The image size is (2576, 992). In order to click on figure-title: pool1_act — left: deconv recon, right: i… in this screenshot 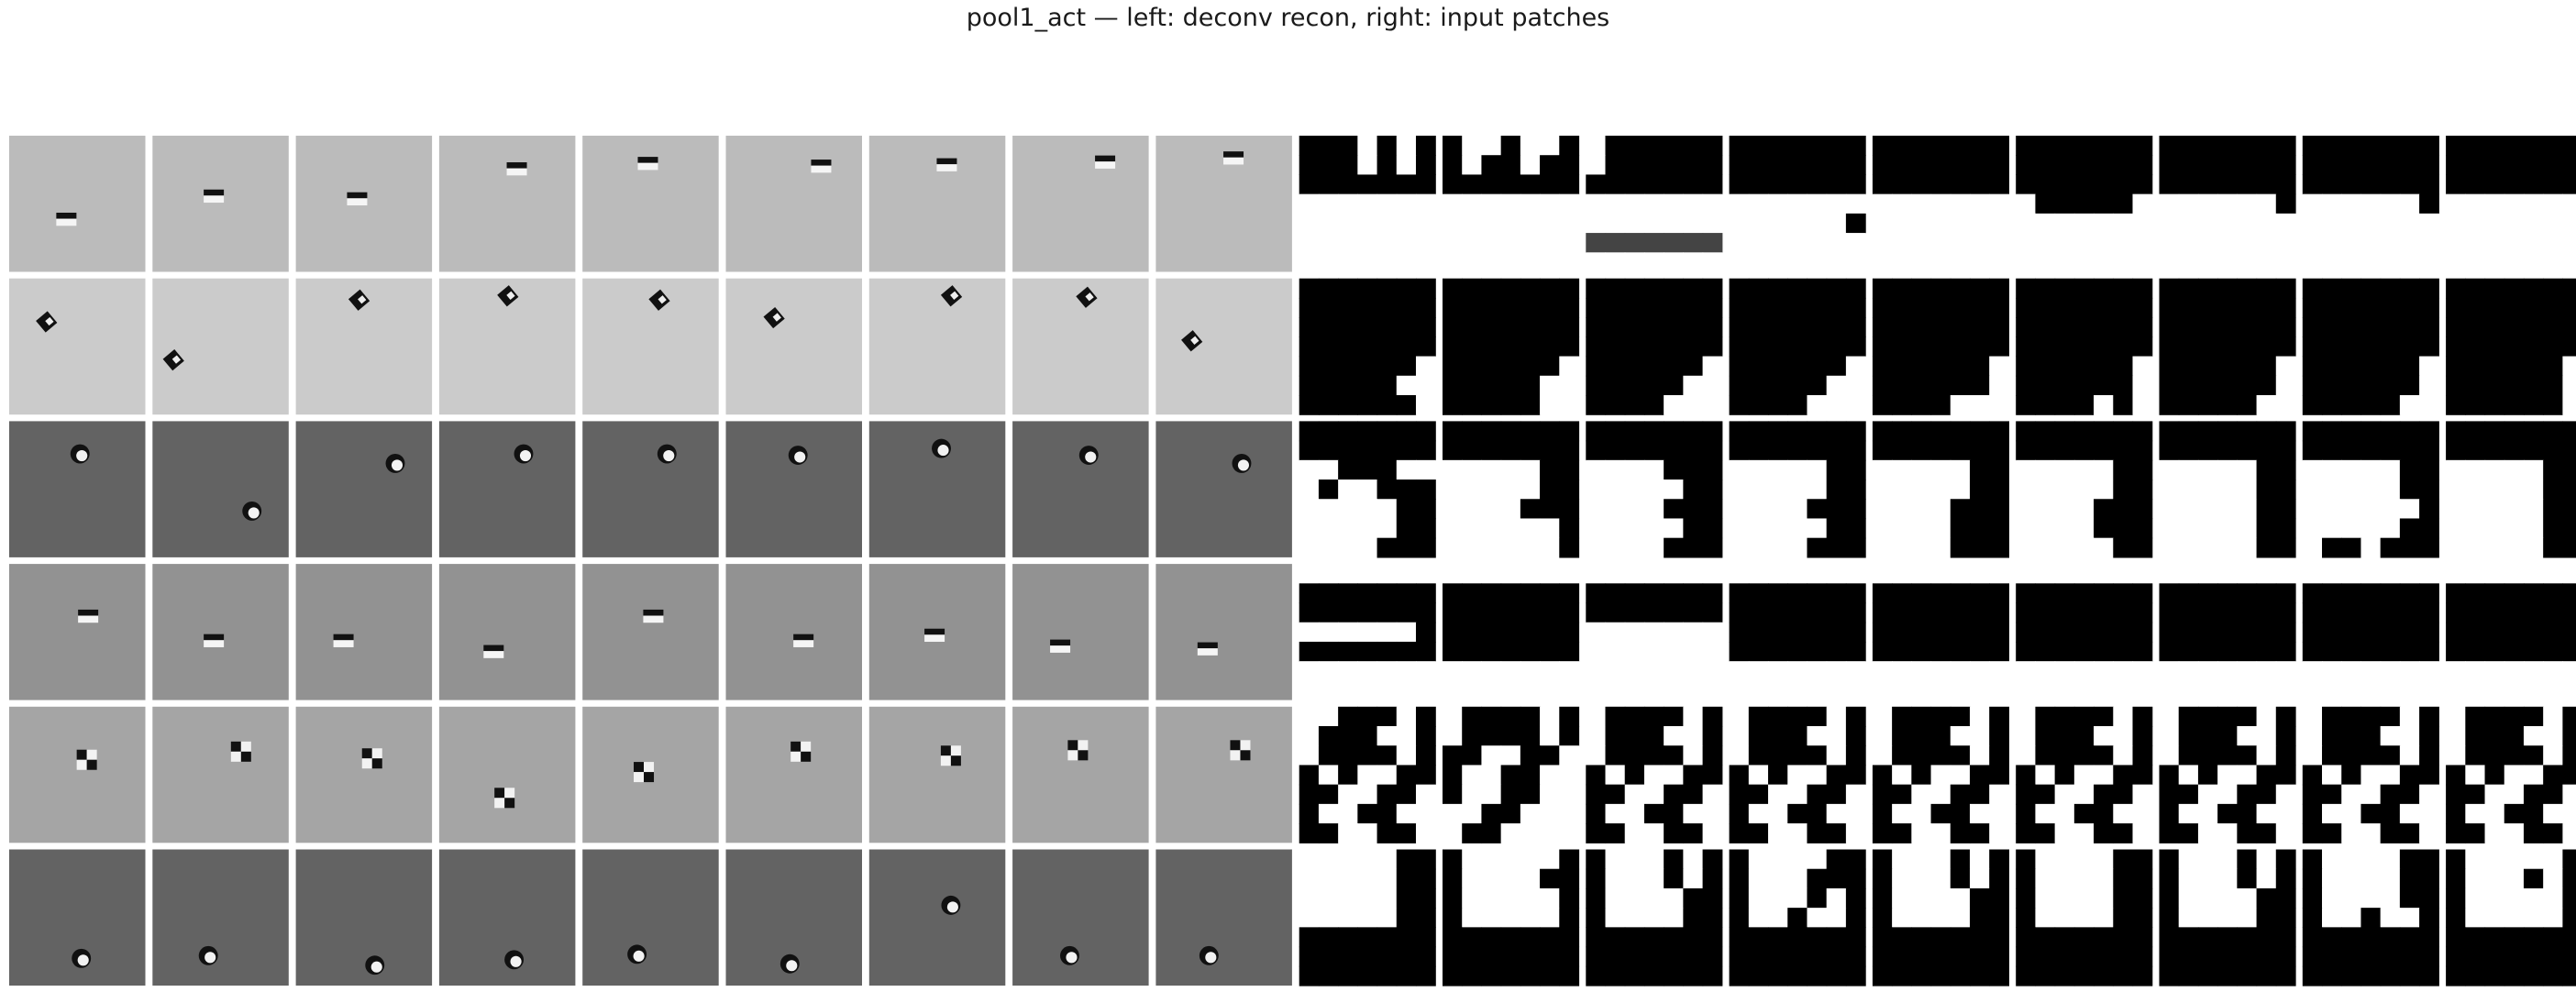, I will do `click(1288, 18)`.